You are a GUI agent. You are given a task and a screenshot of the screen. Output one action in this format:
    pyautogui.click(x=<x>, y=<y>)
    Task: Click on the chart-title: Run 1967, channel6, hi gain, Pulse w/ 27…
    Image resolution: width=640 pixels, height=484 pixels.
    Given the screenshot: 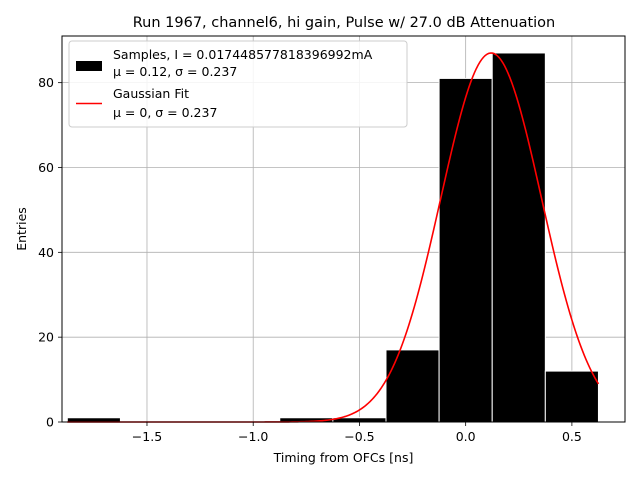 What is the action you would take?
    pyautogui.click(x=344, y=23)
    